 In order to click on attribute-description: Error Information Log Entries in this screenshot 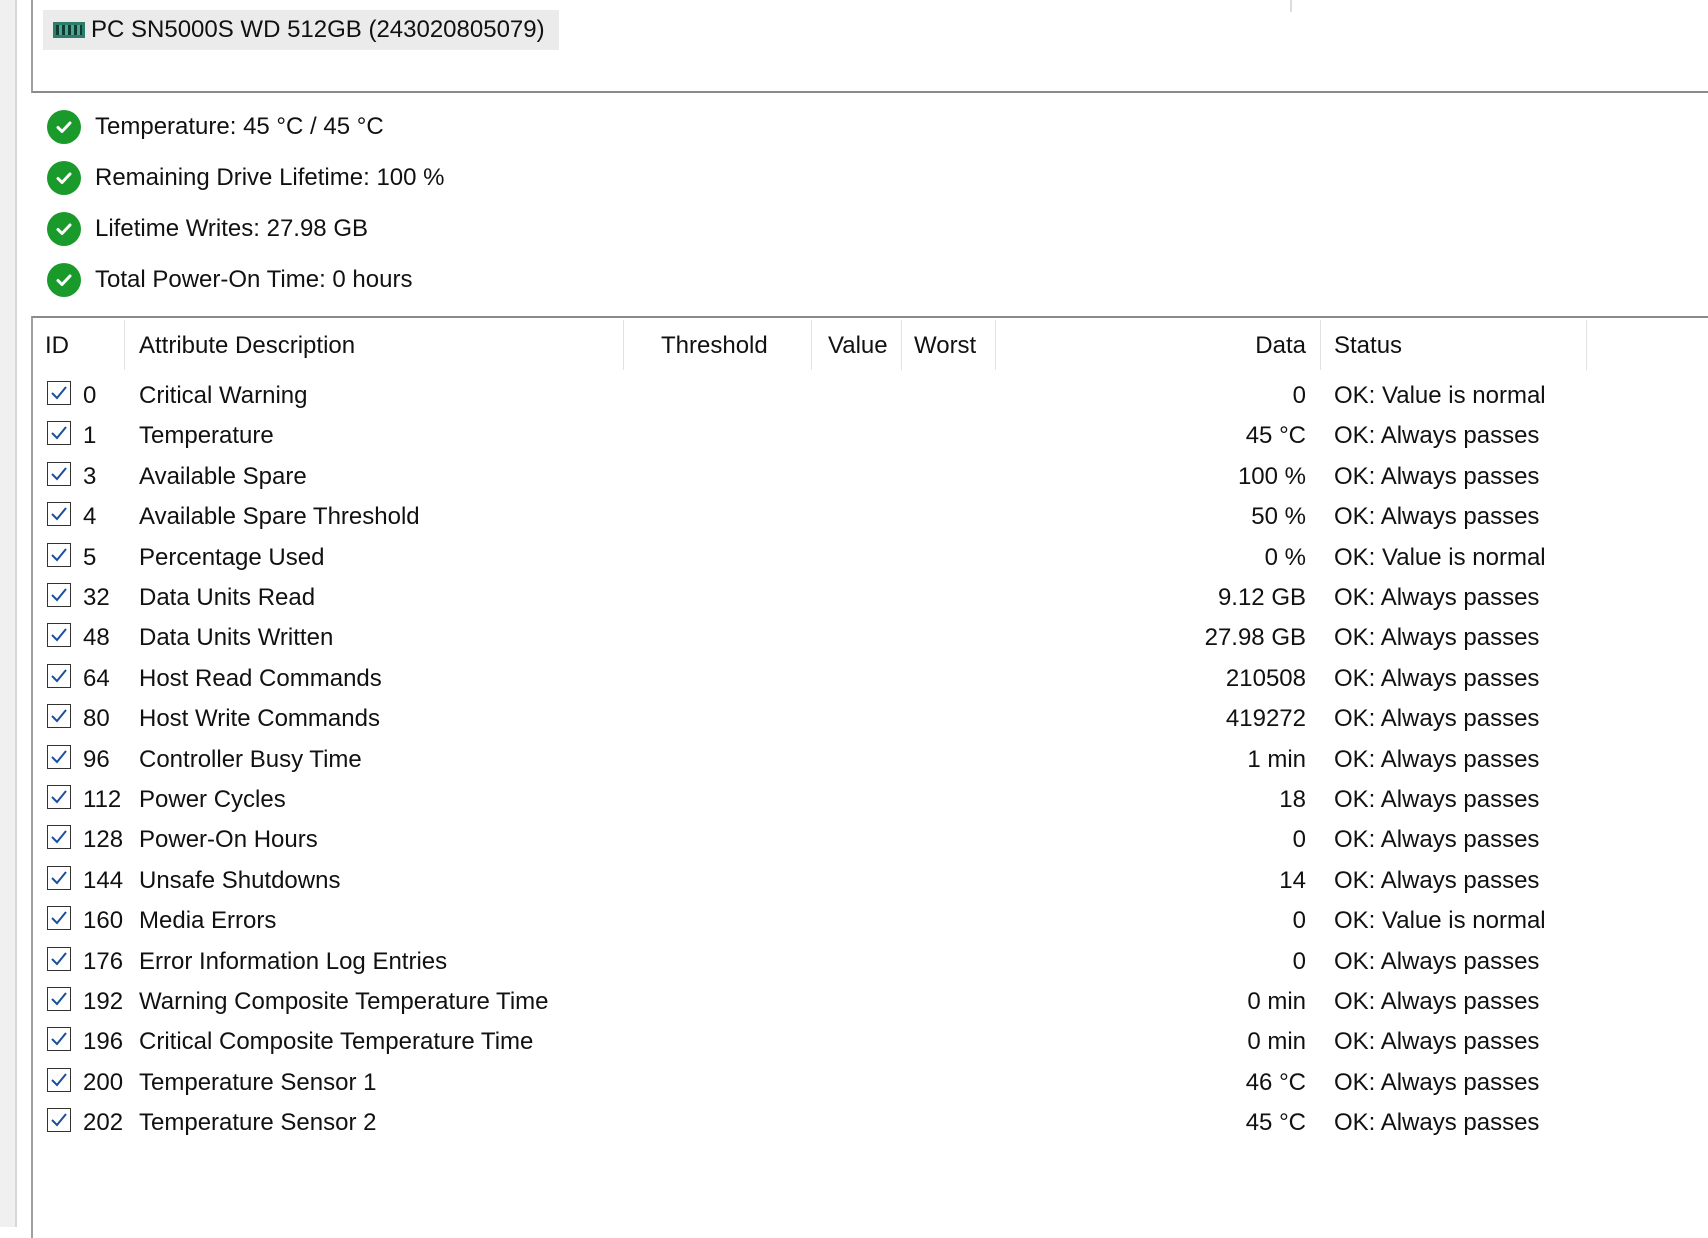, I will do `click(293, 961)`.